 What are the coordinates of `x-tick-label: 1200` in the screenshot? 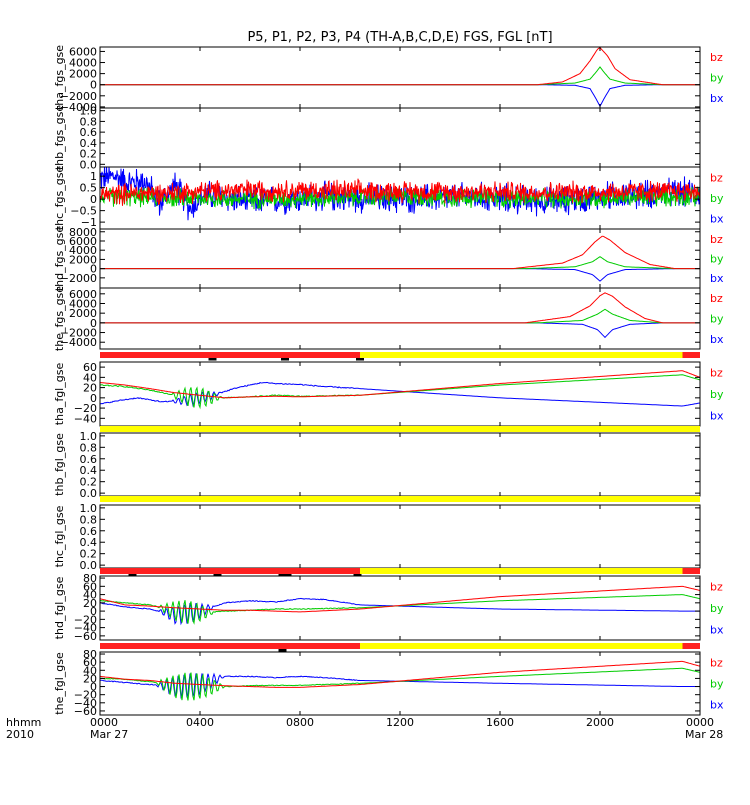 It's located at (400, 722).